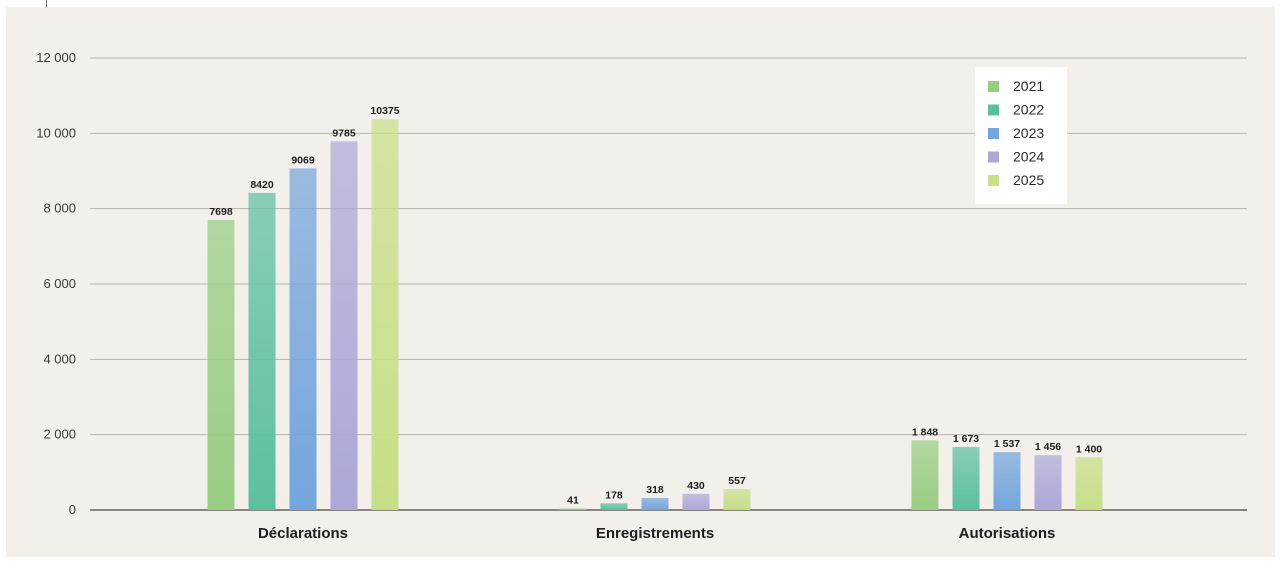 This screenshot has height=563, width=1281. Describe the element at coordinates (1007, 444) in the screenshot. I see `data-label: 1 537` at that location.